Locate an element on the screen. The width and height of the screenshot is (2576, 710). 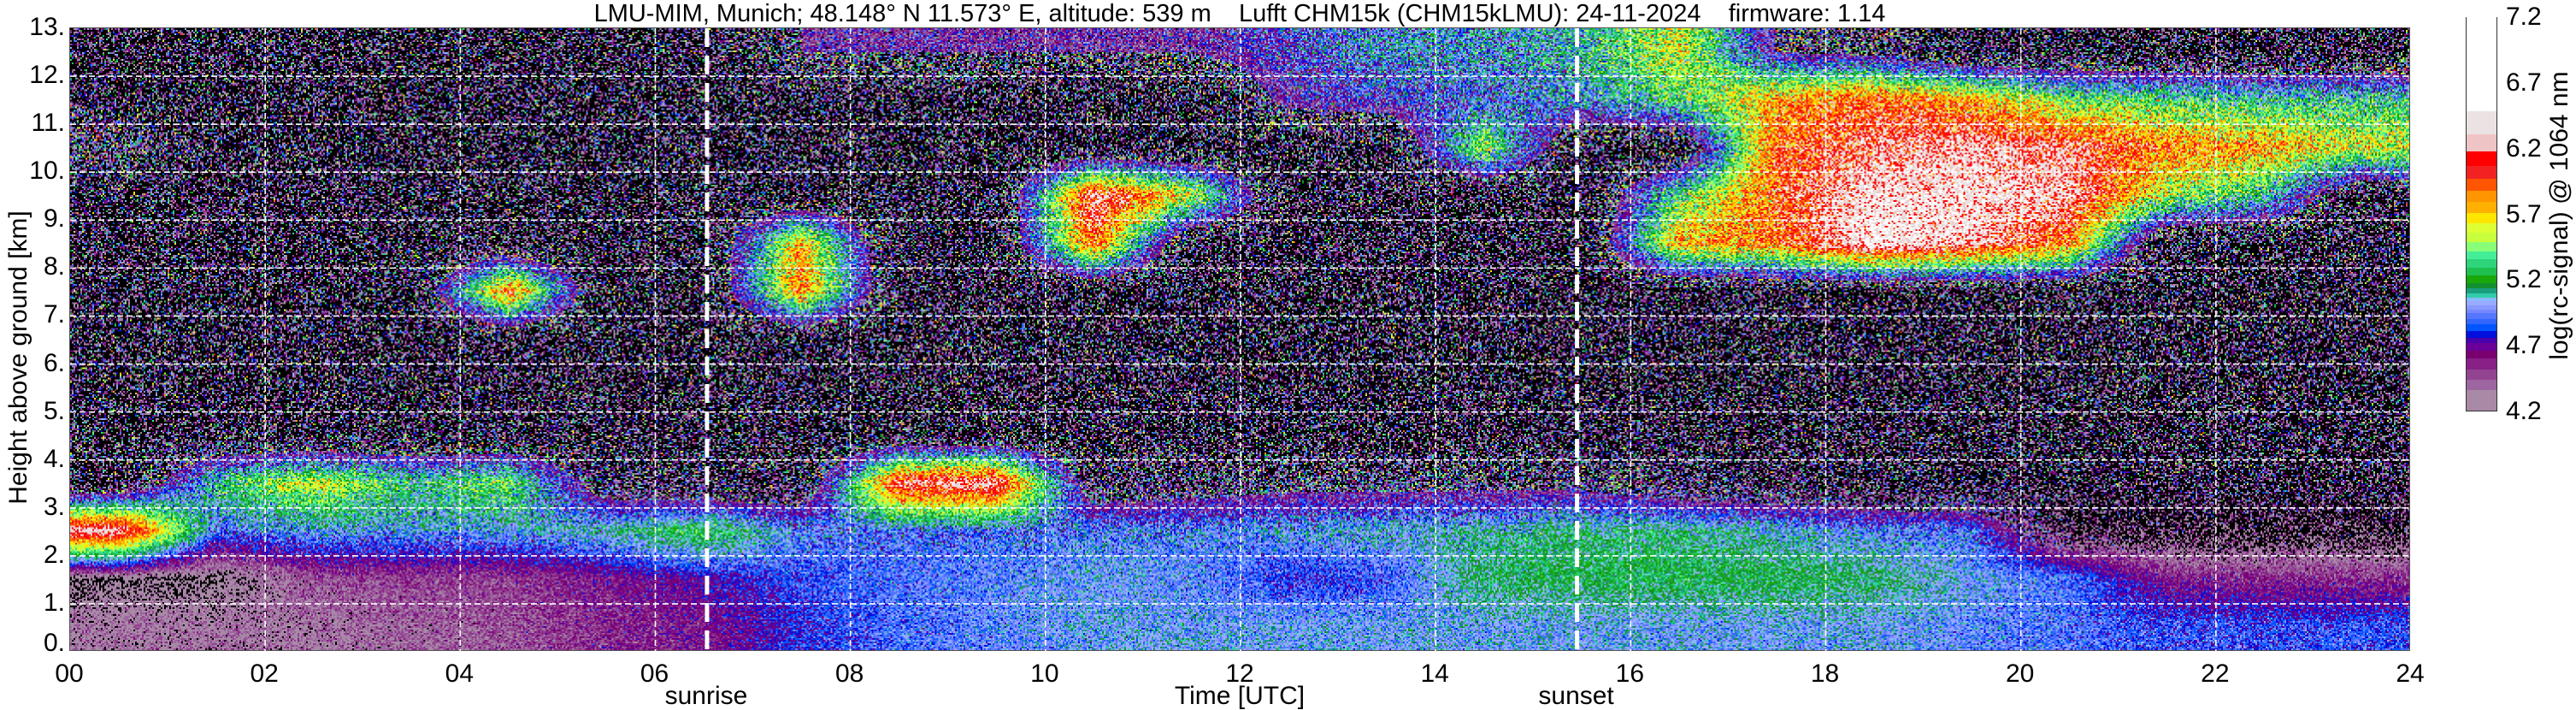
y-tick-label: 8. is located at coordinates (54, 266).